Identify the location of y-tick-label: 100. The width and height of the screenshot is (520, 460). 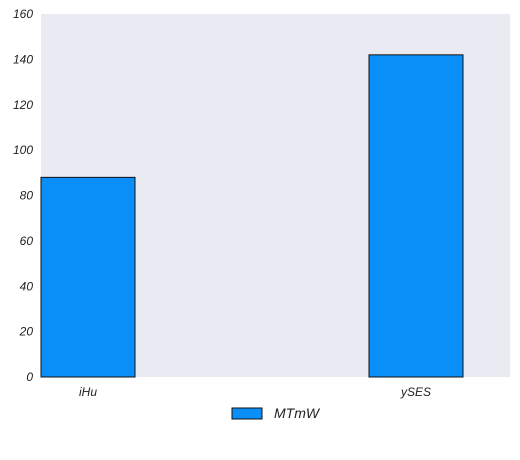
(23, 150).